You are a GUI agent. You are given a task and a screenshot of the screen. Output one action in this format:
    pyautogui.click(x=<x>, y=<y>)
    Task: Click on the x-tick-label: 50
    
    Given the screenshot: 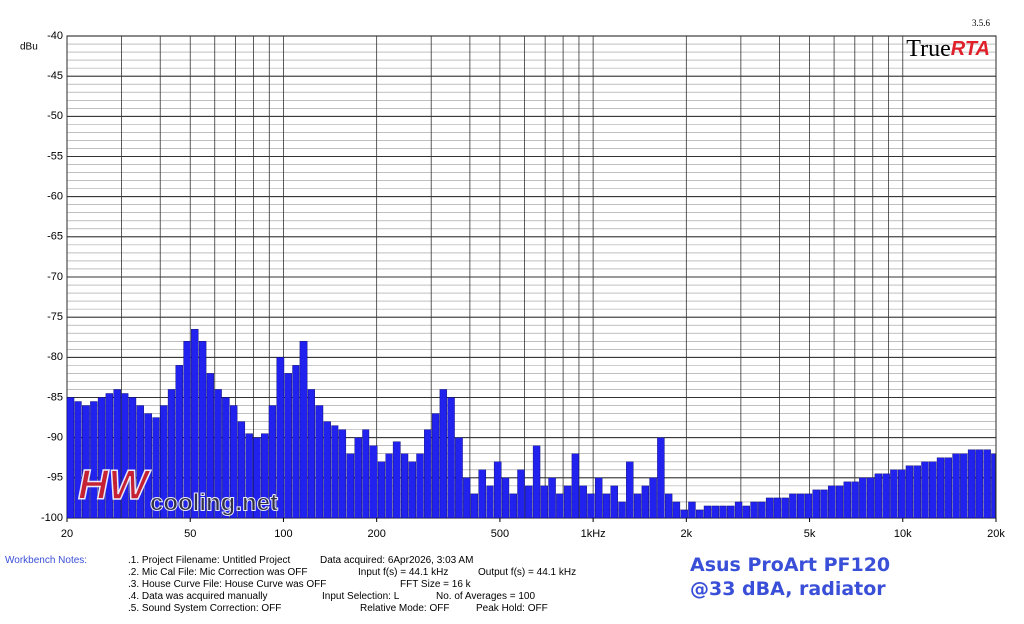 What is the action you would take?
    pyautogui.click(x=190, y=534)
    